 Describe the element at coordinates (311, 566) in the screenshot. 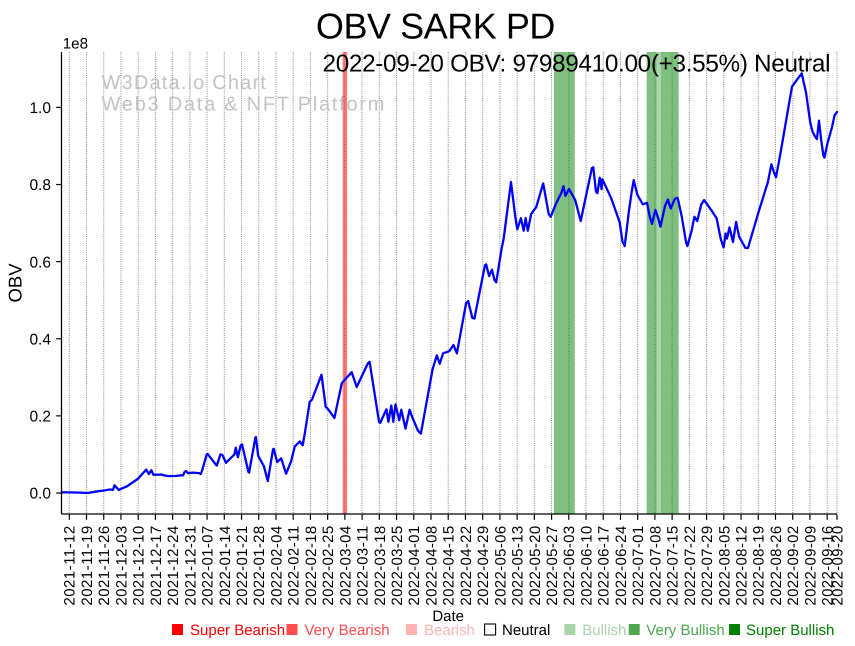

I see `svg-text: 2022-02-18` at that location.